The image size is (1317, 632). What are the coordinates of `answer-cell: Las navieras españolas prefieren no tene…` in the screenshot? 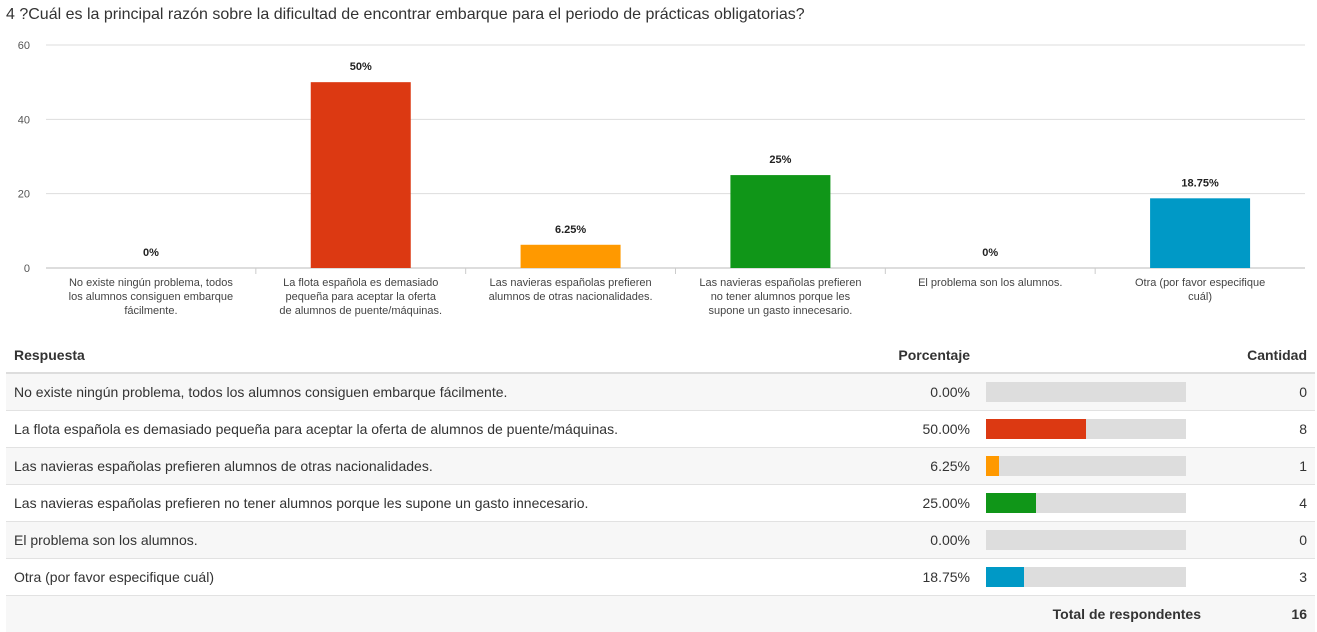 It's located at (414, 503).